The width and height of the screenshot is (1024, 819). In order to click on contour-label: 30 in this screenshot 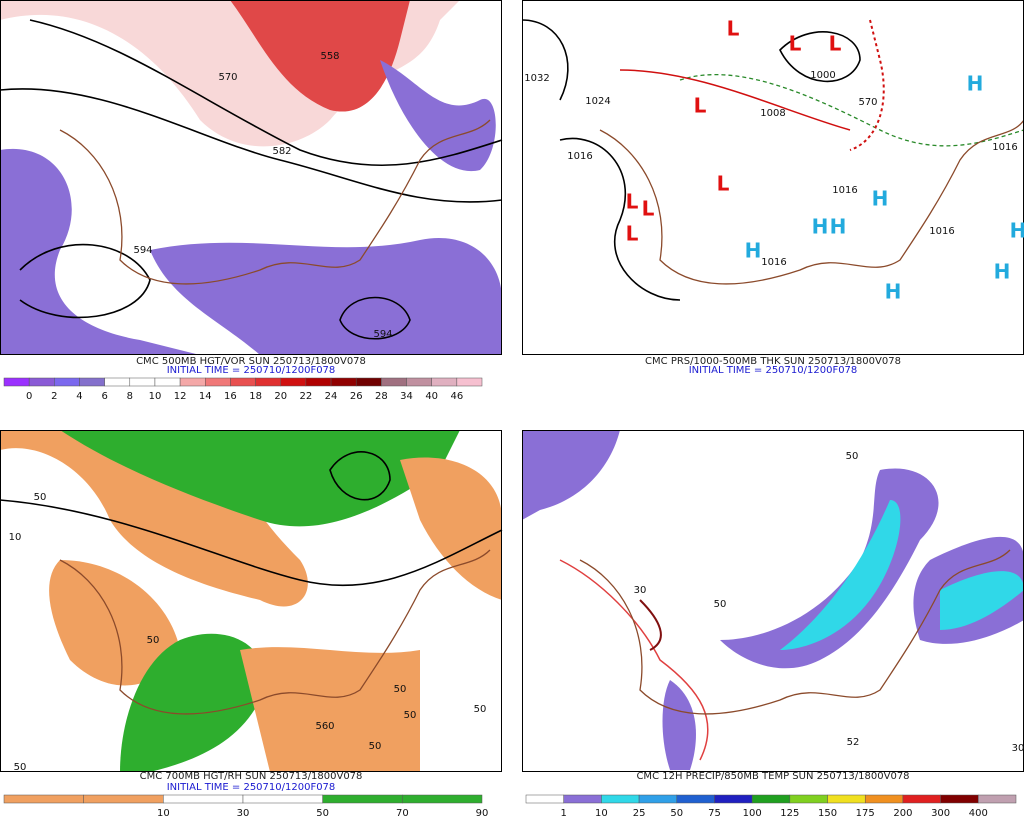, I will do `click(1018, 748)`.